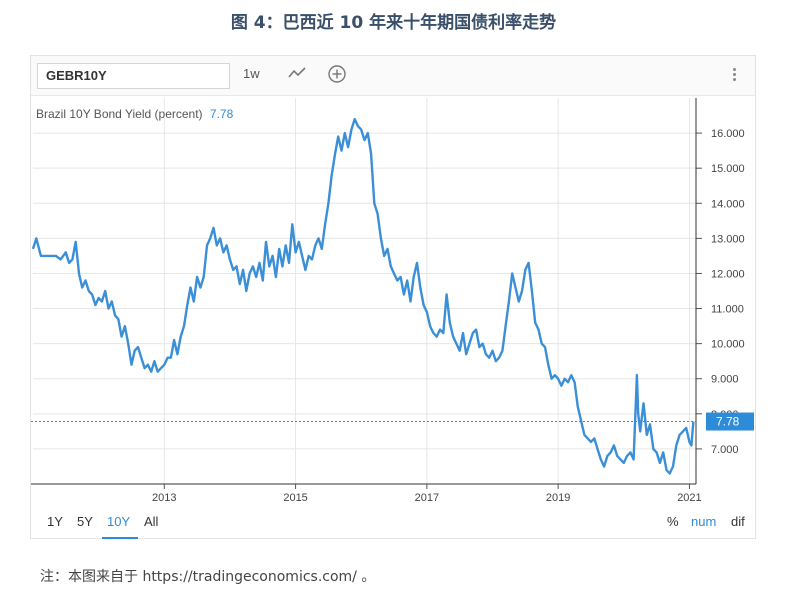 This screenshot has width=787, height=592. What do you see at coordinates (728, 345) in the screenshot?
I see `y-tick-label: 10.000` at bounding box center [728, 345].